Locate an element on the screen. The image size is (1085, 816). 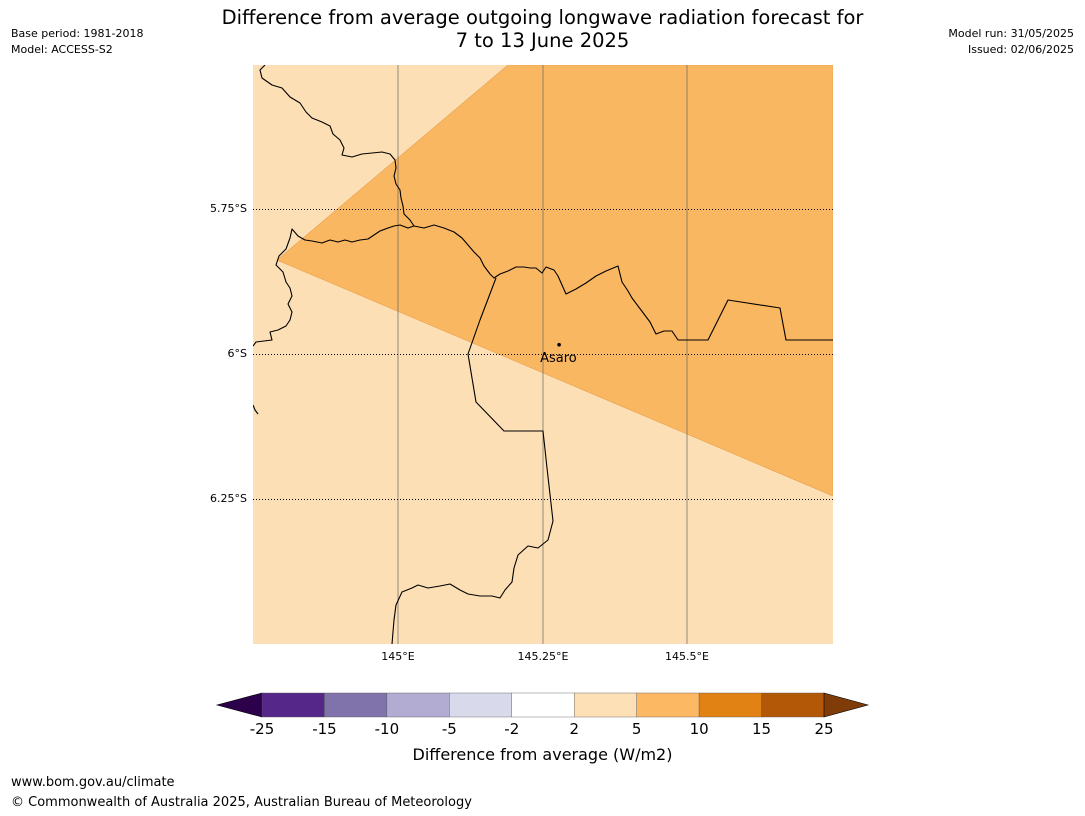
model-name: Model: ACCESS-S2 is located at coordinates (62, 49).